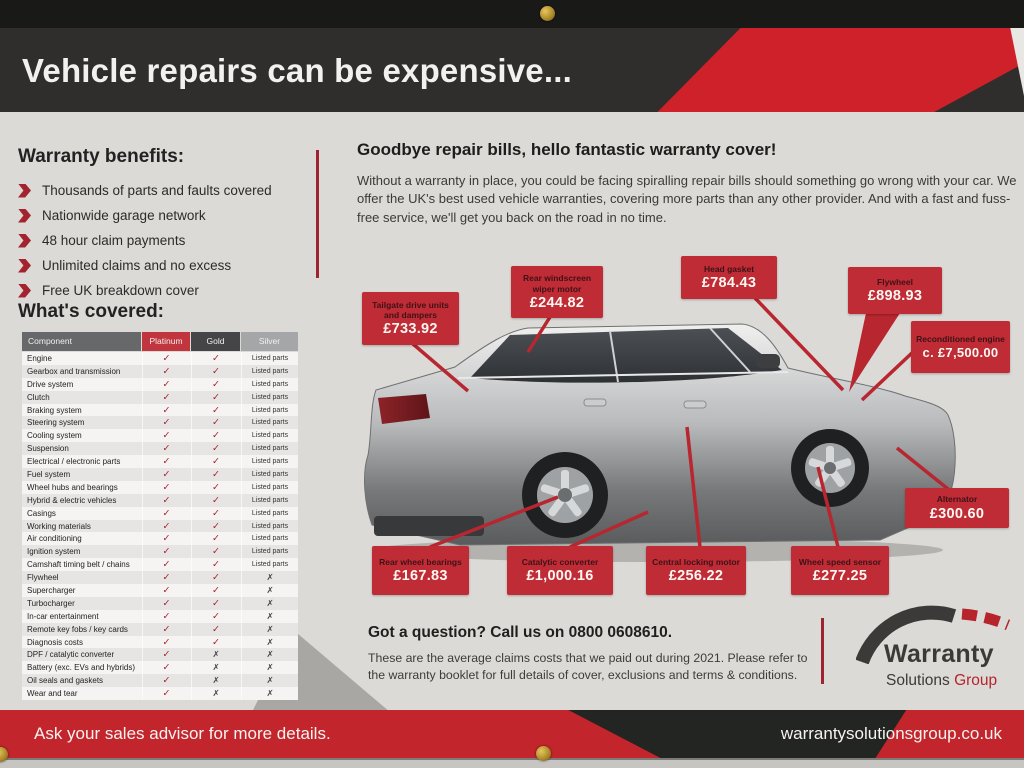  I want to click on column-header-gold: Gold, so click(215, 341).